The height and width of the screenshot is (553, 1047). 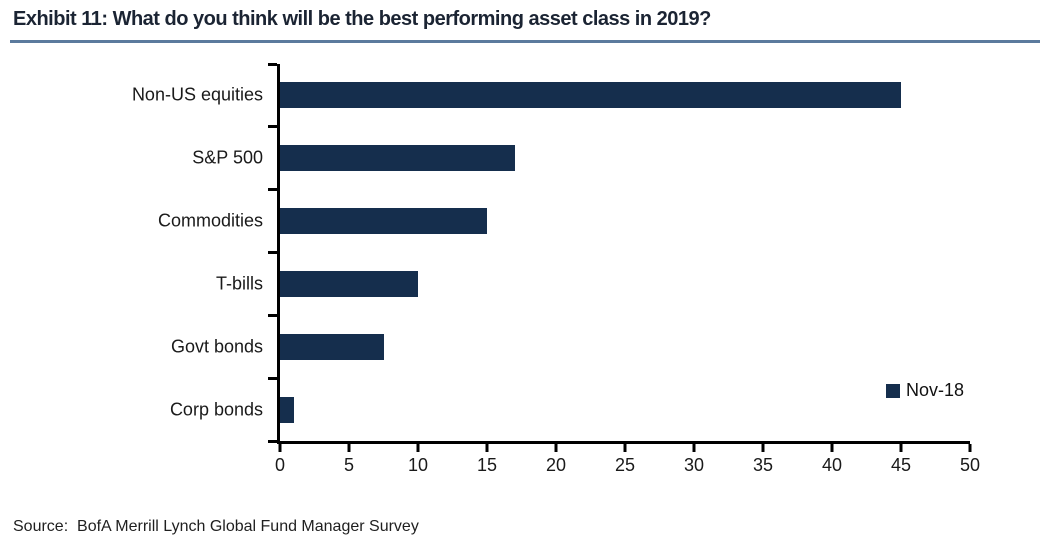 What do you see at coordinates (556, 465) in the screenshot?
I see `x-axis-label-20: 20` at bounding box center [556, 465].